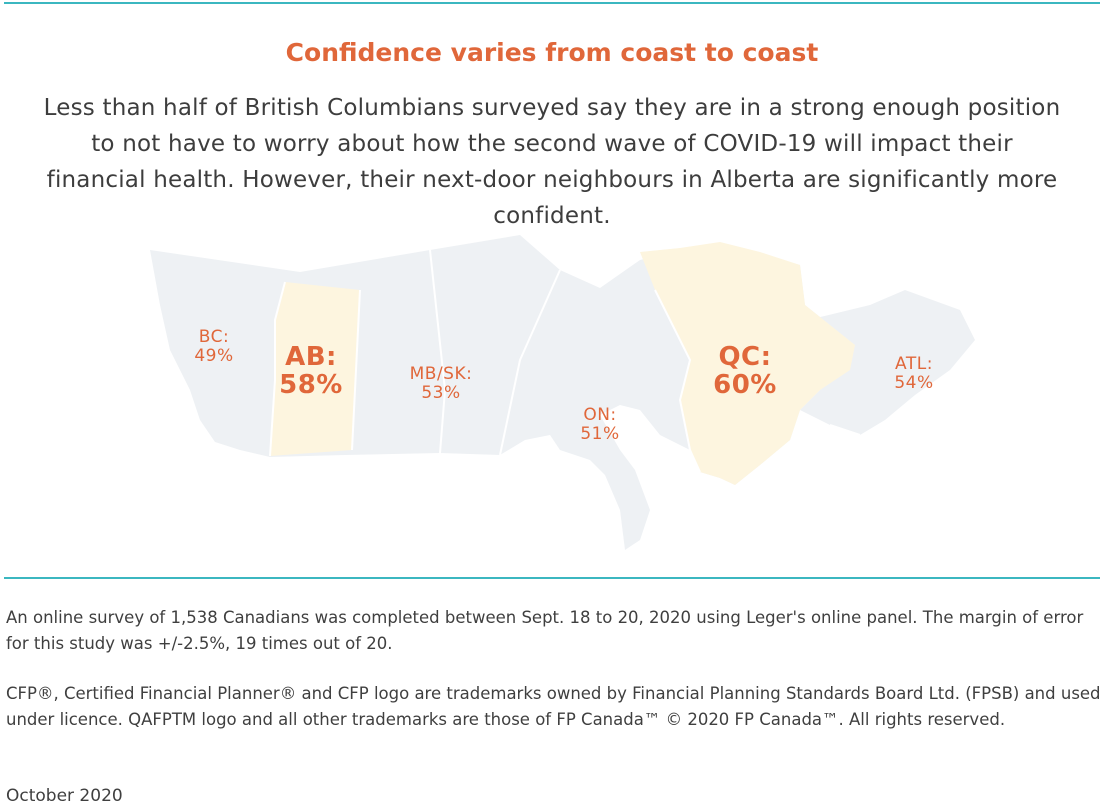  What do you see at coordinates (565, 361) in the screenshot?
I see `province-borders` at bounding box center [565, 361].